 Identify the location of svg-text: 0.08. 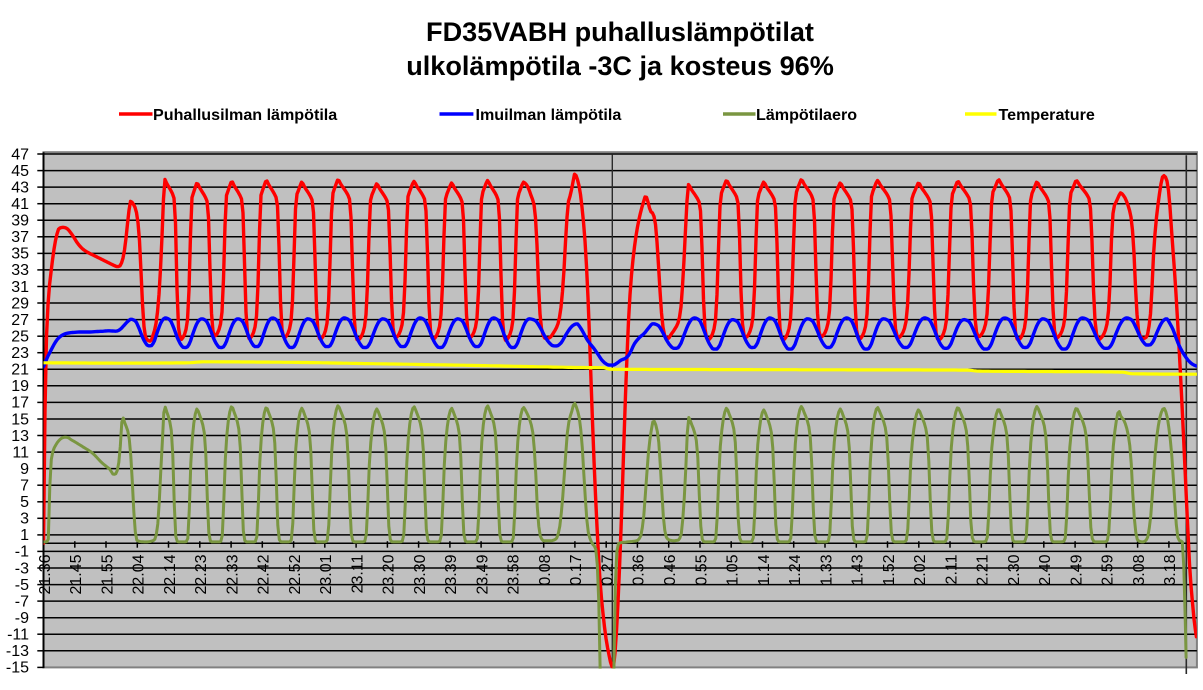
(545, 569).